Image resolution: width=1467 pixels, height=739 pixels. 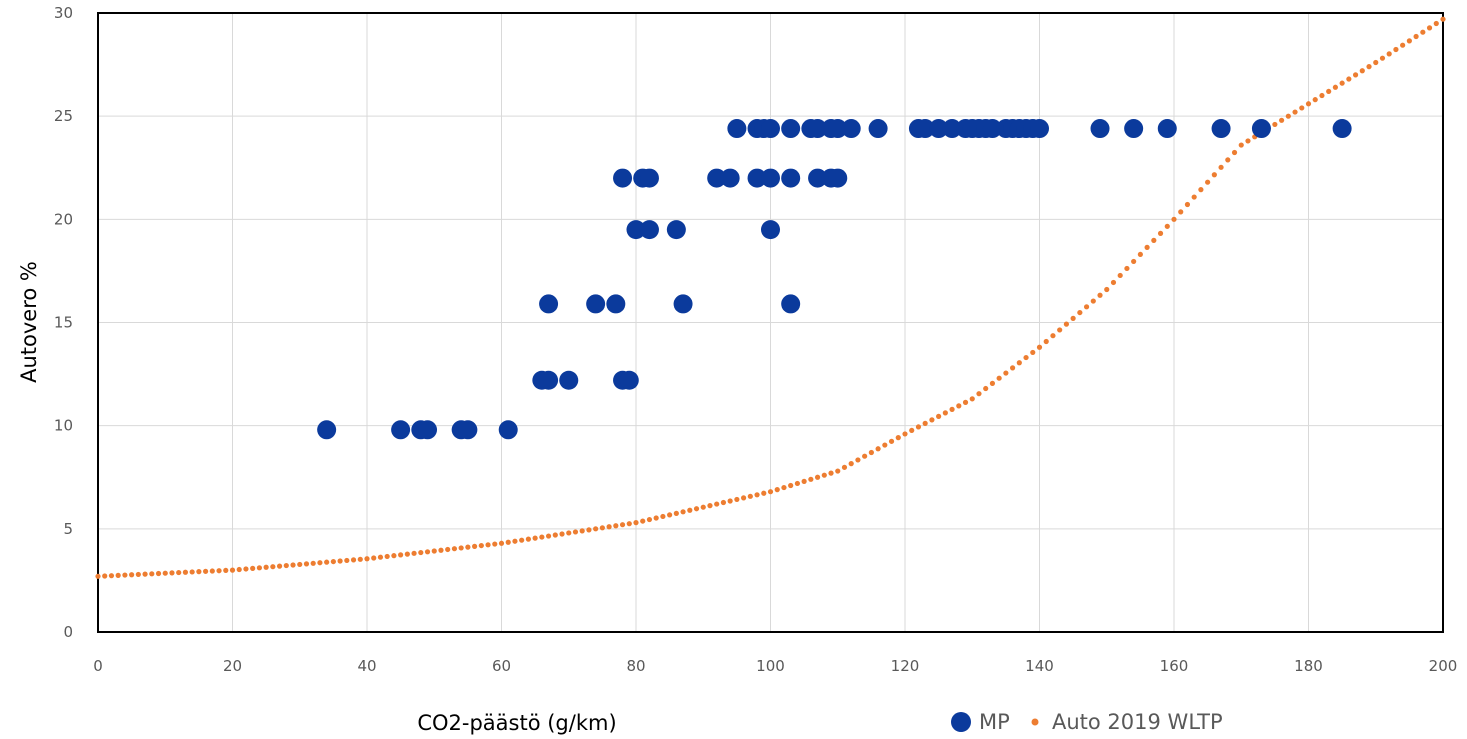 What do you see at coordinates (994, 722) in the screenshot?
I see `legend-mp-label: MP` at bounding box center [994, 722].